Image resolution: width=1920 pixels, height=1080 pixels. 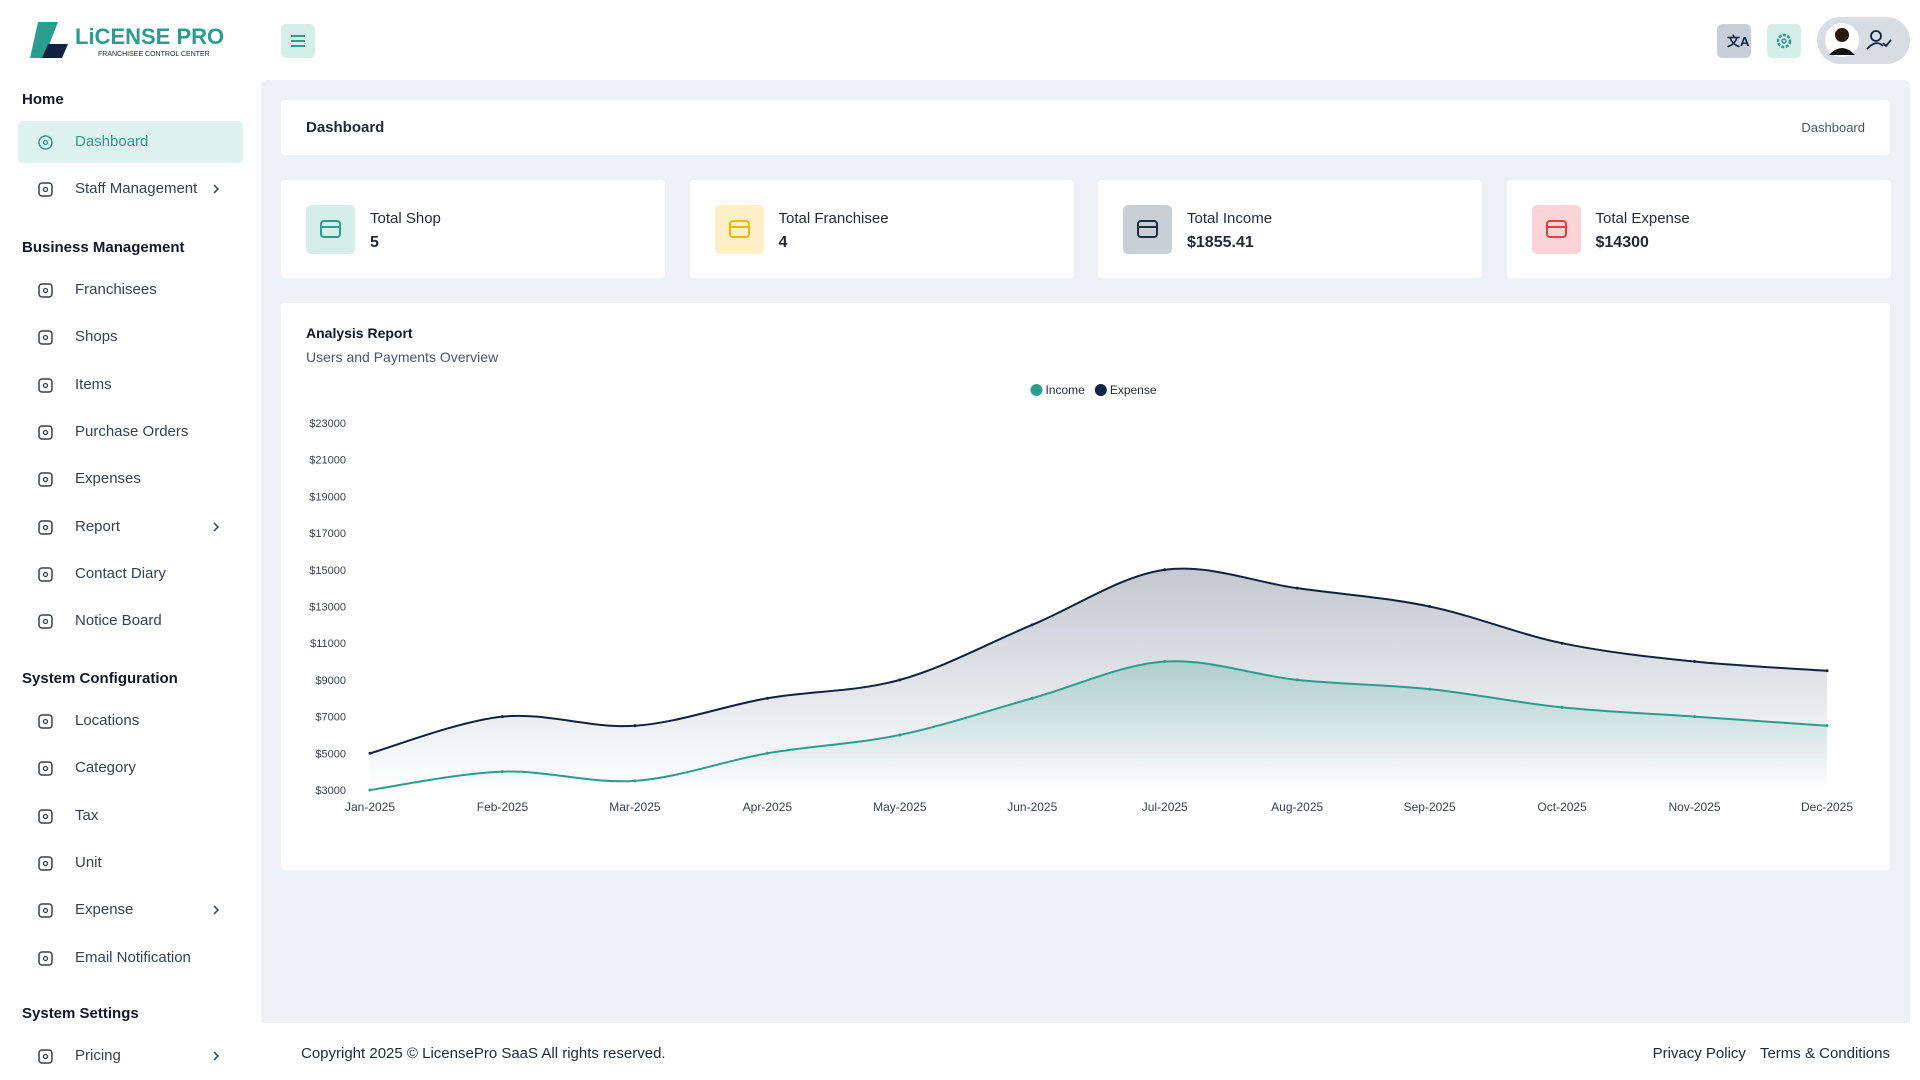 I want to click on nav-item: Shops, so click(x=130, y=337).